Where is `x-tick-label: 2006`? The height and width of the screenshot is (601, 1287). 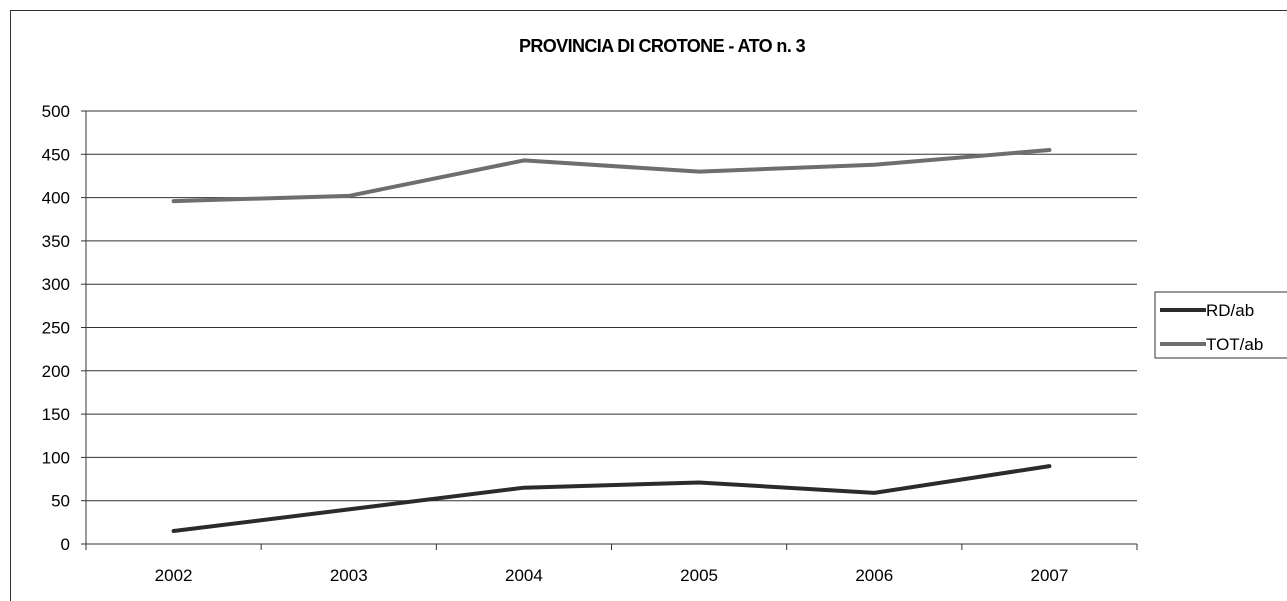
x-tick-label: 2006 is located at coordinates (874, 575).